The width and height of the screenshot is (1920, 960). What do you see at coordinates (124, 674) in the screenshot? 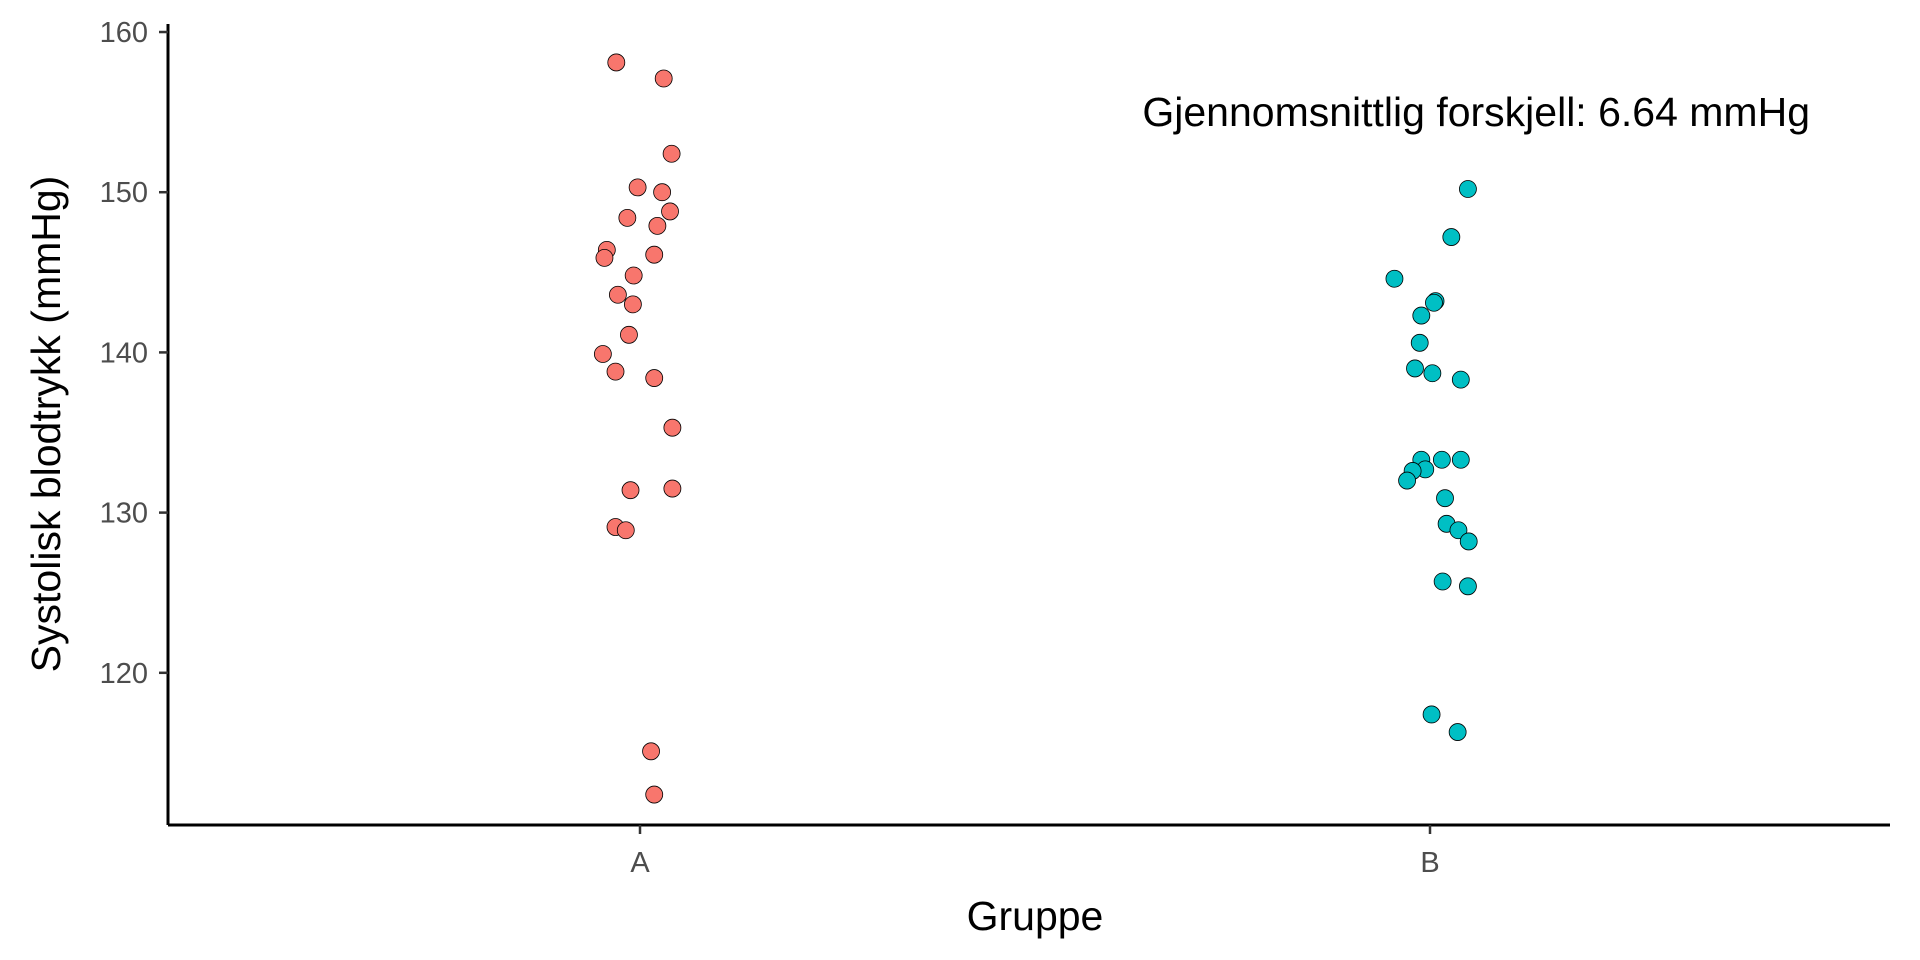
I see `y-tick-label-120: 120` at bounding box center [124, 674].